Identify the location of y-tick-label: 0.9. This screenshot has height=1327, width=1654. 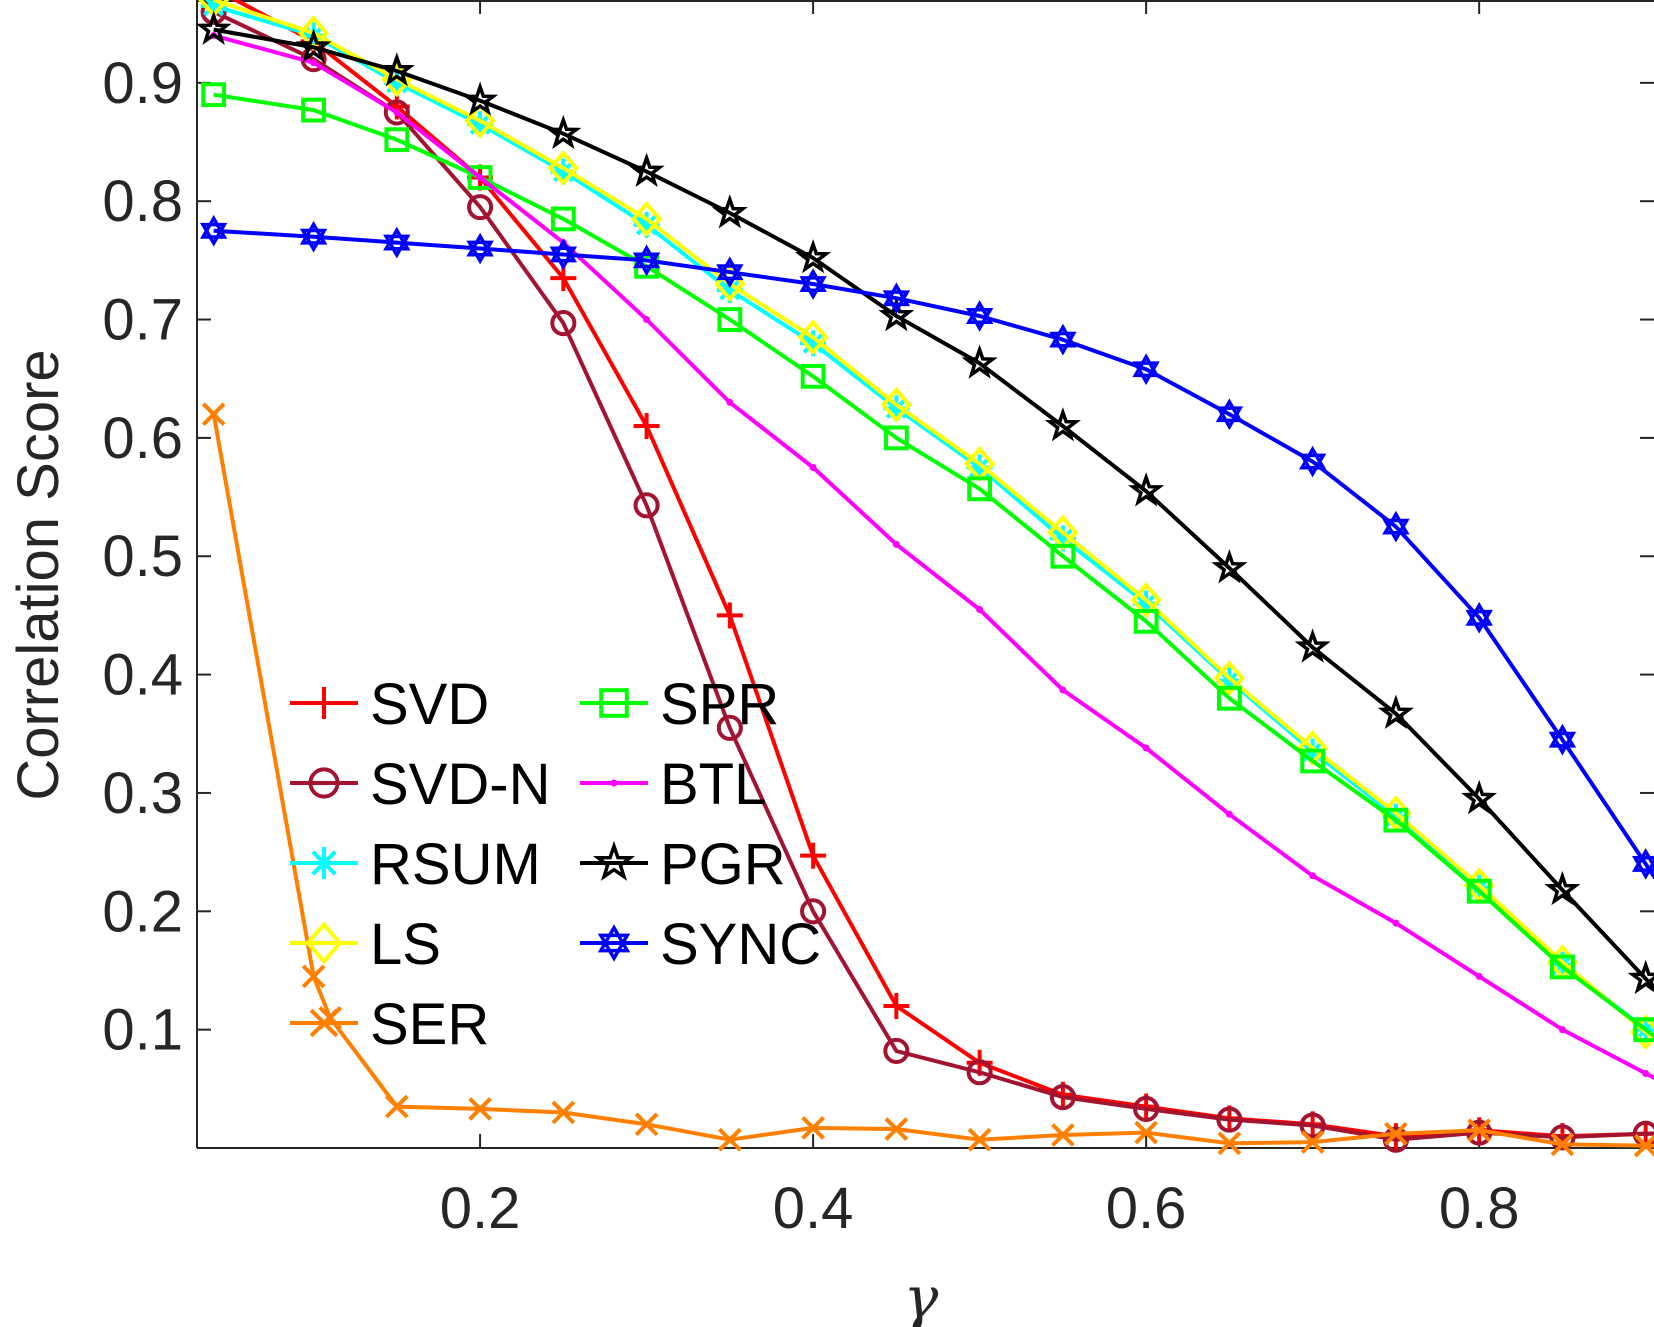
(142, 83).